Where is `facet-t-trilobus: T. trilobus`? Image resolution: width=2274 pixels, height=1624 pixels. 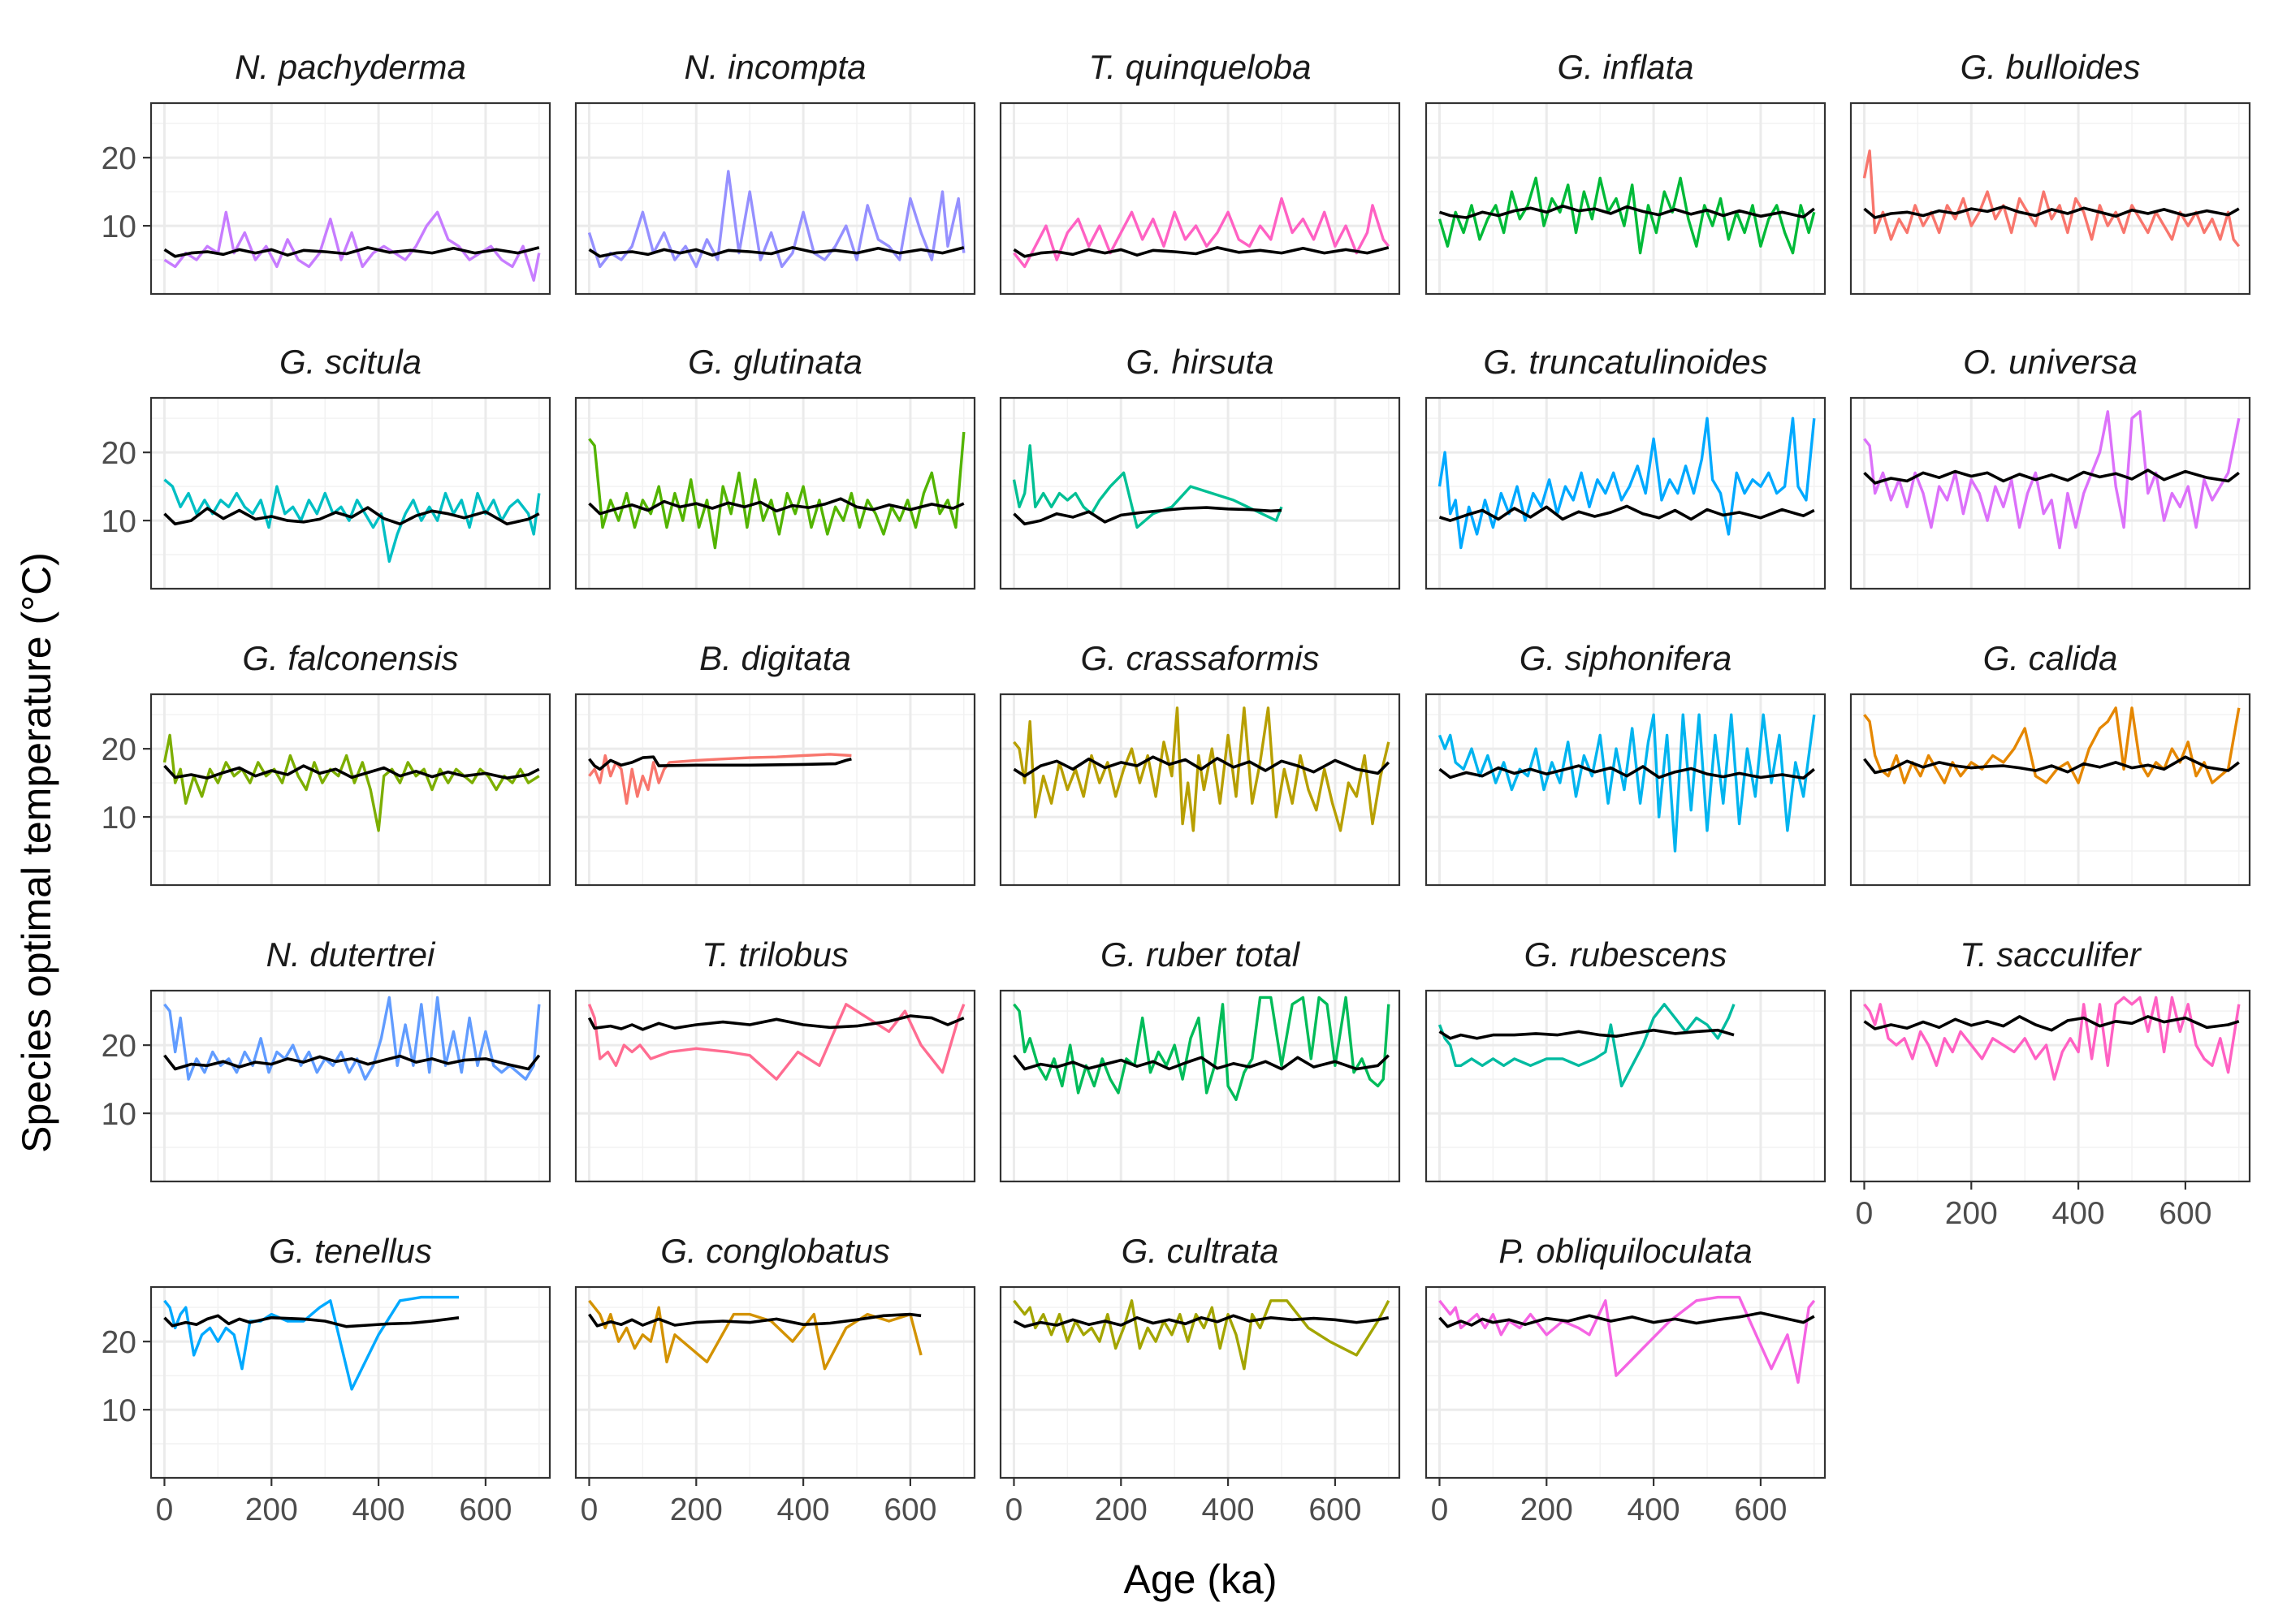 facet-t-trilobus: T. trilobus is located at coordinates (775, 1059).